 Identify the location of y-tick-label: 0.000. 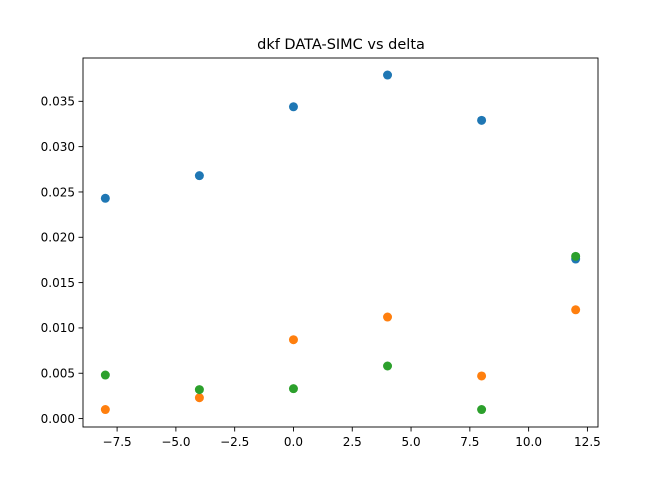
(58, 419).